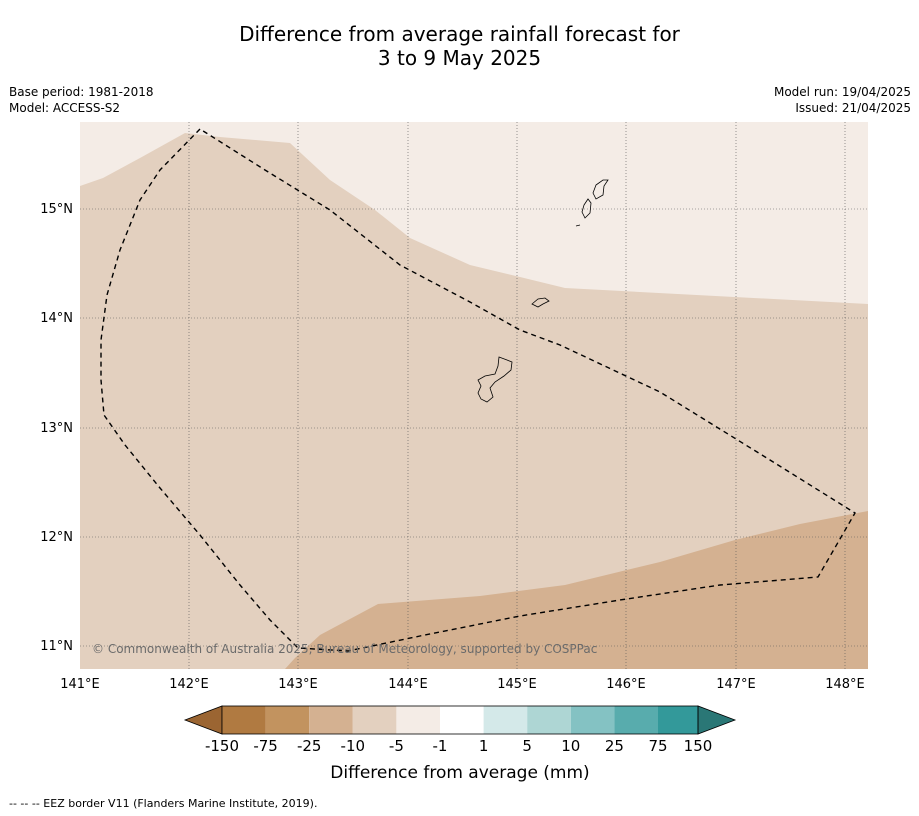 Image resolution: width=919 pixels, height=816 pixels. I want to click on lat-label: 13°N, so click(56, 428).